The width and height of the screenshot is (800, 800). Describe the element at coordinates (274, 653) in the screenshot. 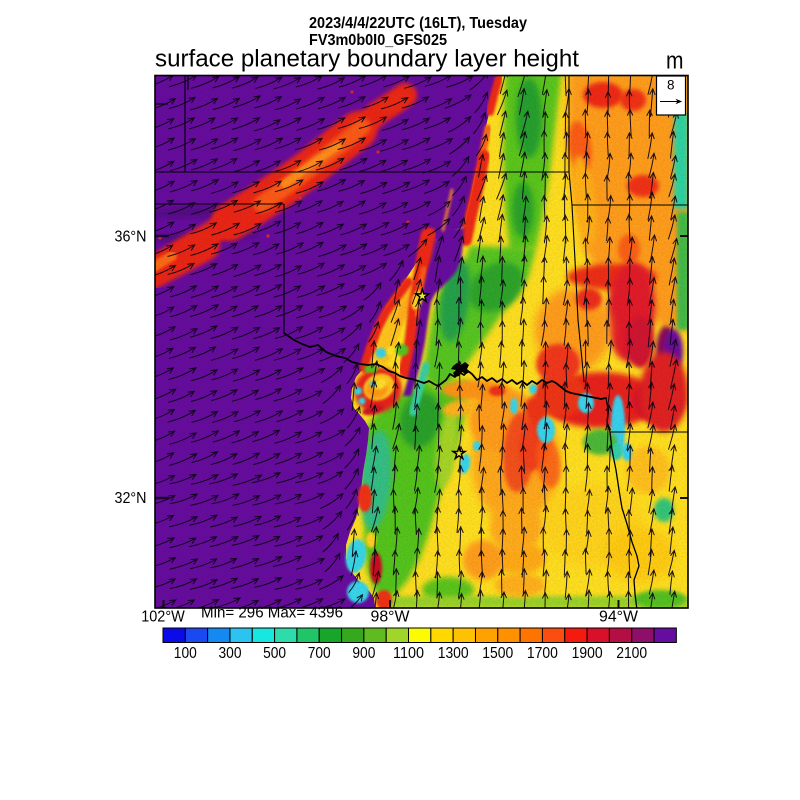

I see `svg-text: 500` at that location.